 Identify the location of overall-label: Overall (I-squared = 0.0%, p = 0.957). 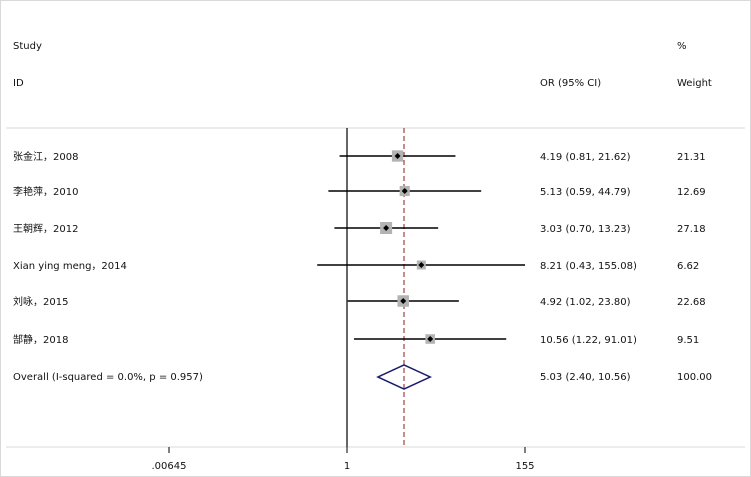
(108, 377).